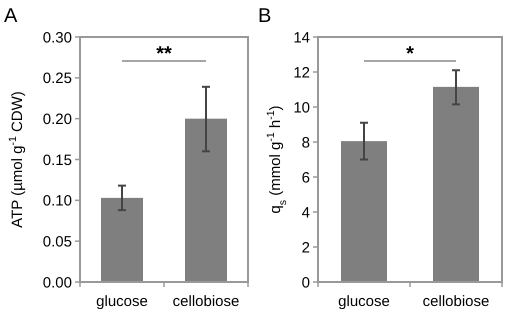 The height and width of the screenshot is (309, 508). What do you see at coordinates (306, 177) in the screenshot?
I see `y-tick-label: 6` at bounding box center [306, 177].